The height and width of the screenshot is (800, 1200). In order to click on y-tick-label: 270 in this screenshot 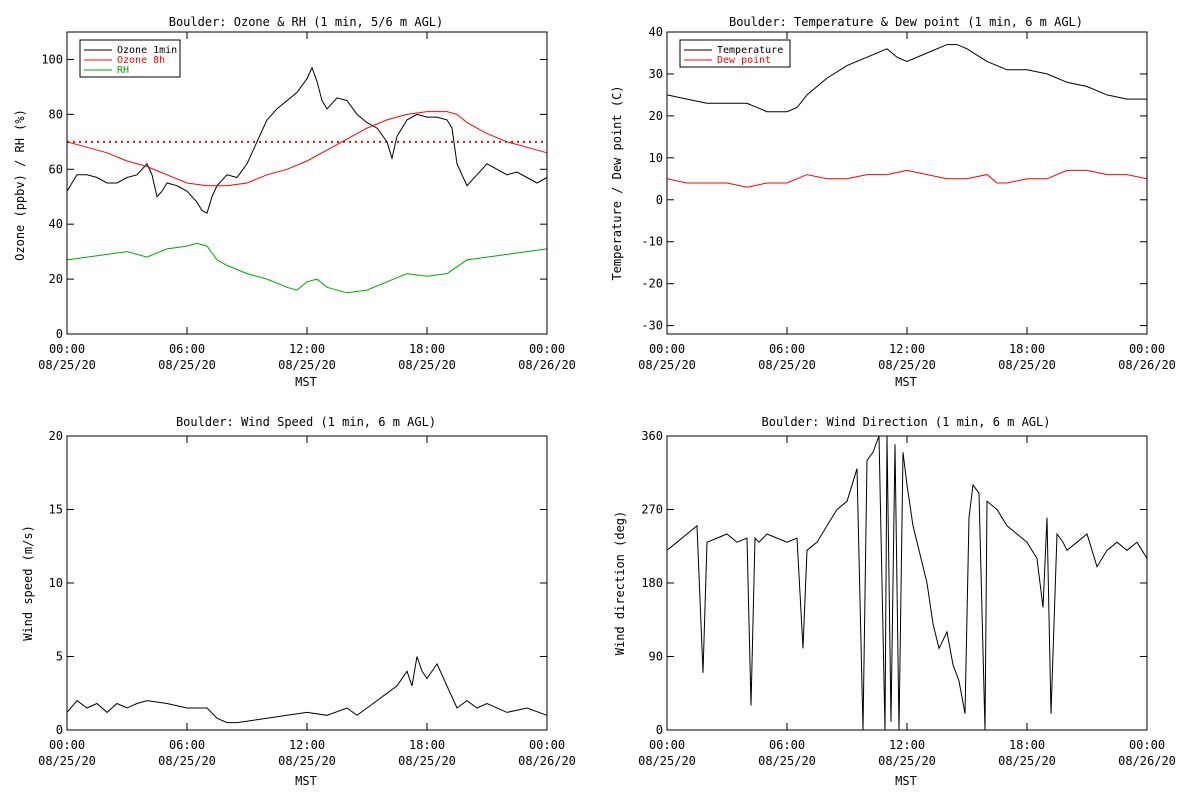, I will do `click(652, 510)`.